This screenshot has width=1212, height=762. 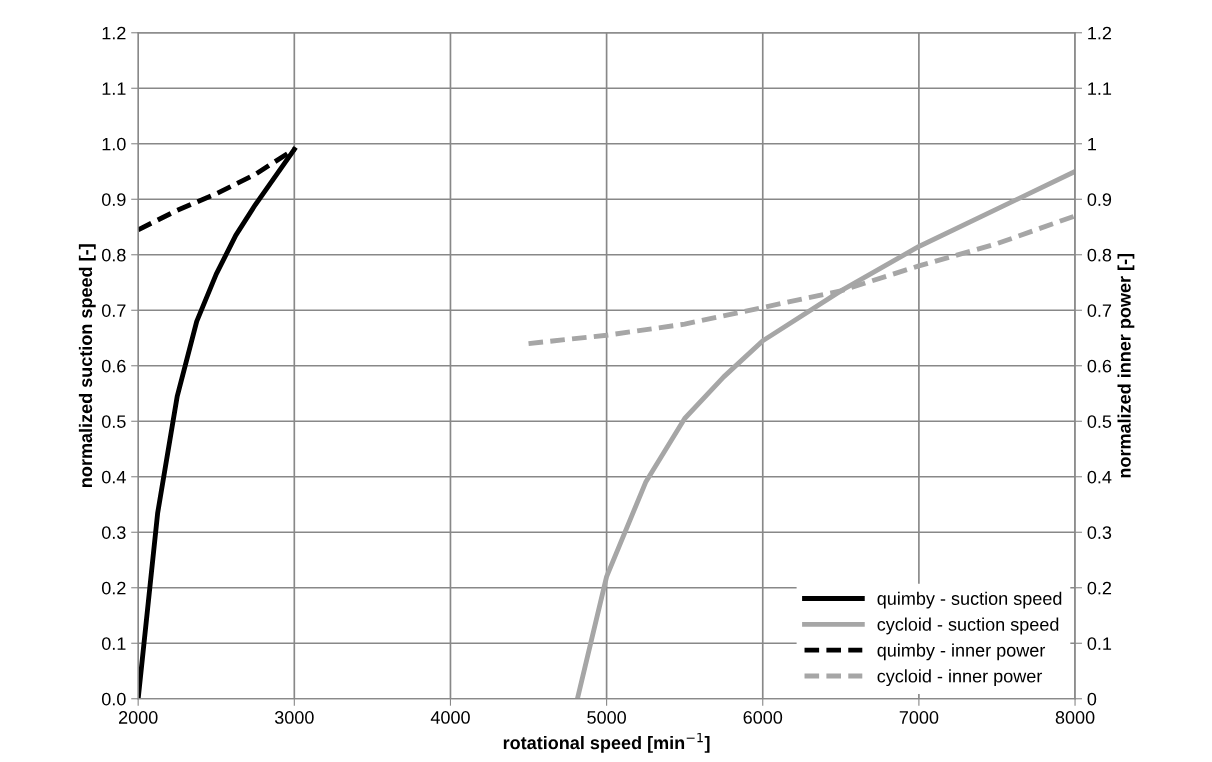 I want to click on y-tick-label: 1.1, so click(x=114, y=88).